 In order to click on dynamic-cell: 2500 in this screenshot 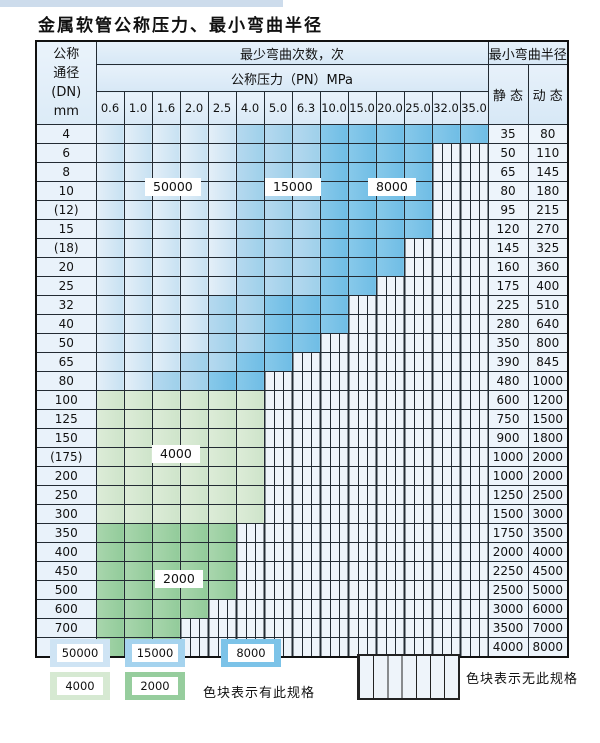, I will do `click(548, 495)`.